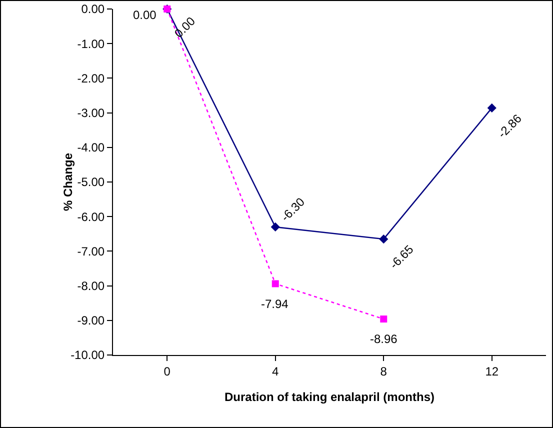 The height and width of the screenshot is (428, 553). Describe the element at coordinates (275, 304) in the screenshot. I see `data-label: -7.94` at that location.